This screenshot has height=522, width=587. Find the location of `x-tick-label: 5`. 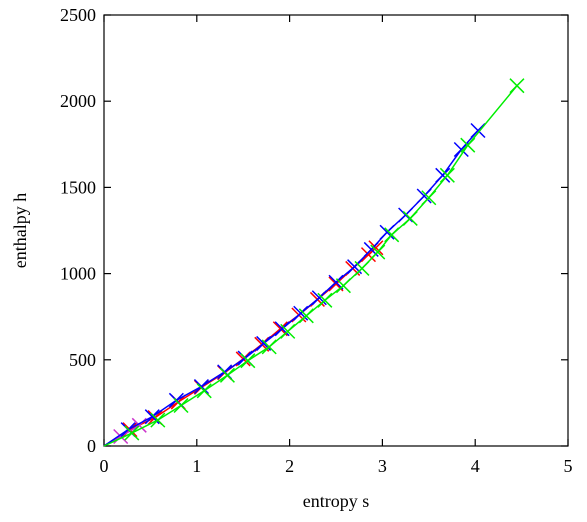

x-tick-label: 5 is located at coordinates (568, 466).